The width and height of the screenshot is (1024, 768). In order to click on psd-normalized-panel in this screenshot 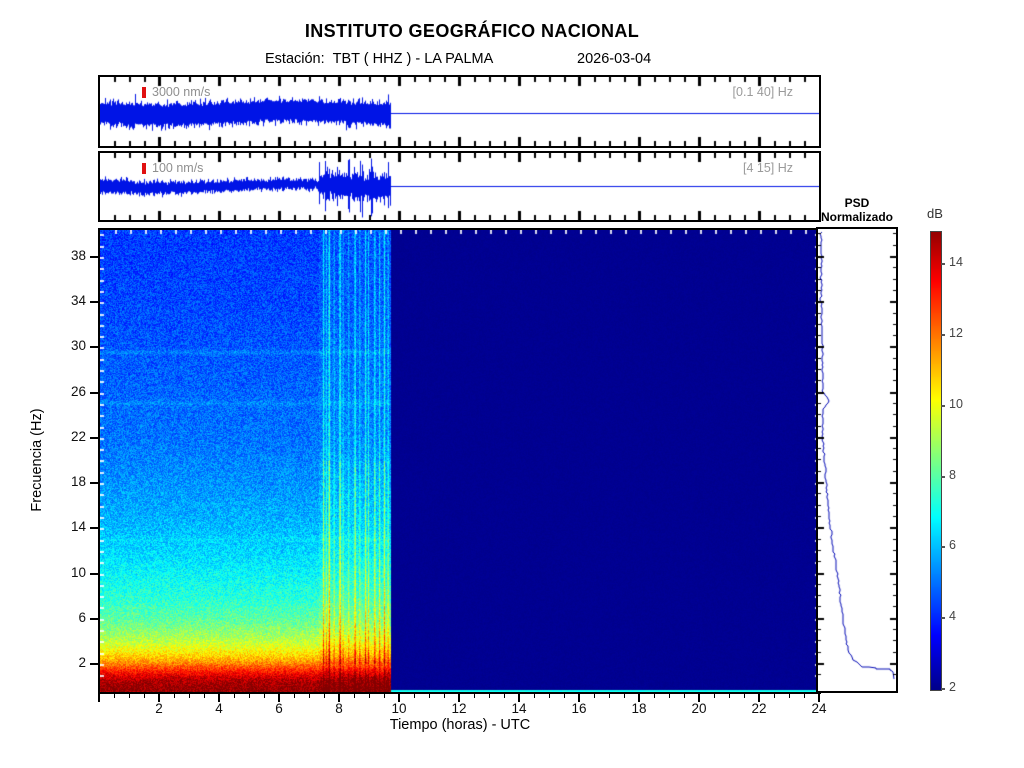, I will do `click(857, 460)`.